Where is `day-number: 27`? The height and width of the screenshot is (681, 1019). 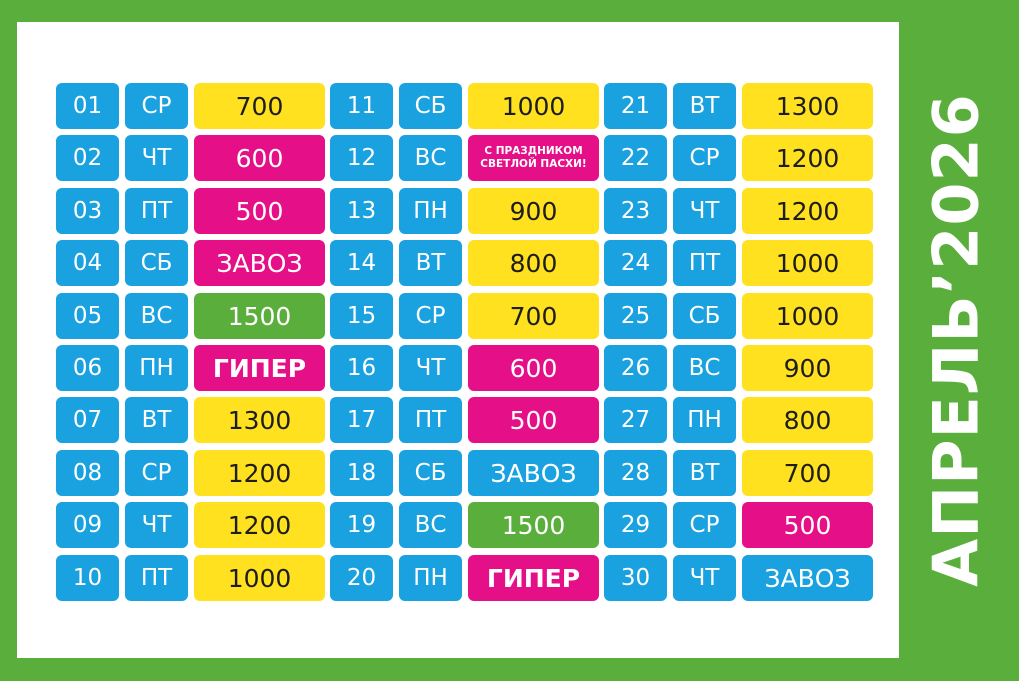
day-number: 27 is located at coordinates (635, 420).